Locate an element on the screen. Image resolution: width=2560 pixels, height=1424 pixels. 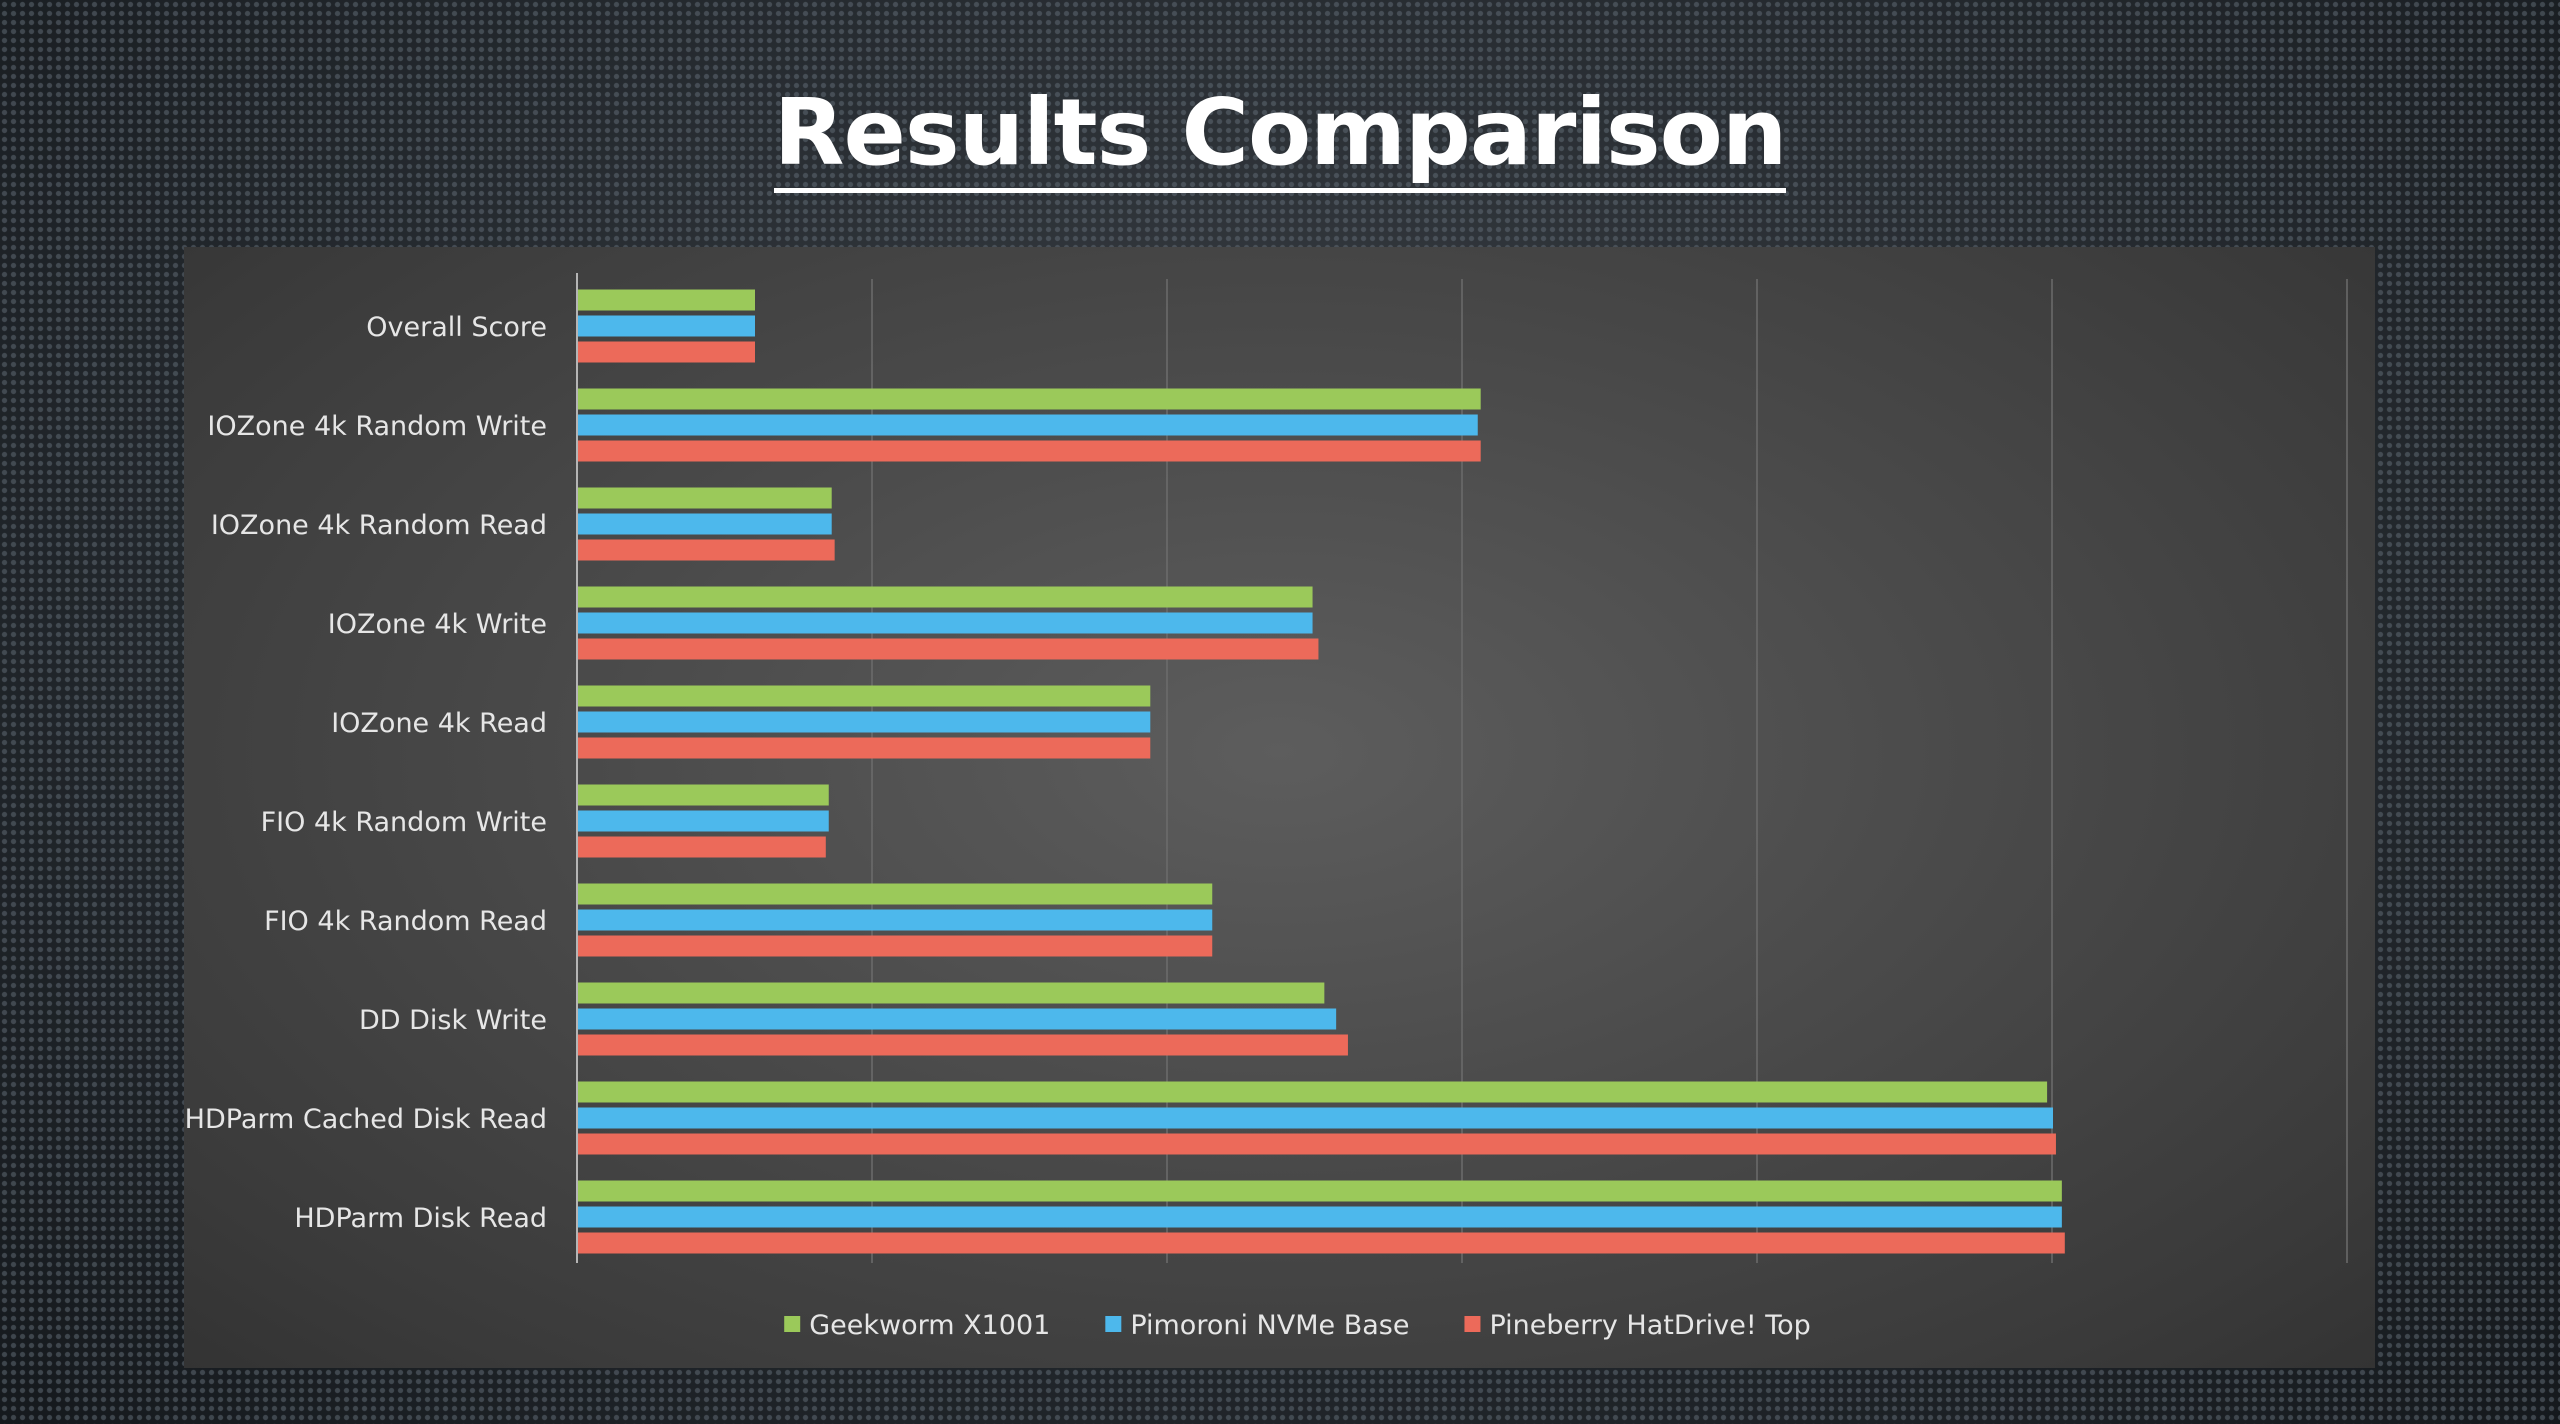
category-label-iozone-4k-random-read: IOZone 4k Random Read is located at coordinates (379, 525).